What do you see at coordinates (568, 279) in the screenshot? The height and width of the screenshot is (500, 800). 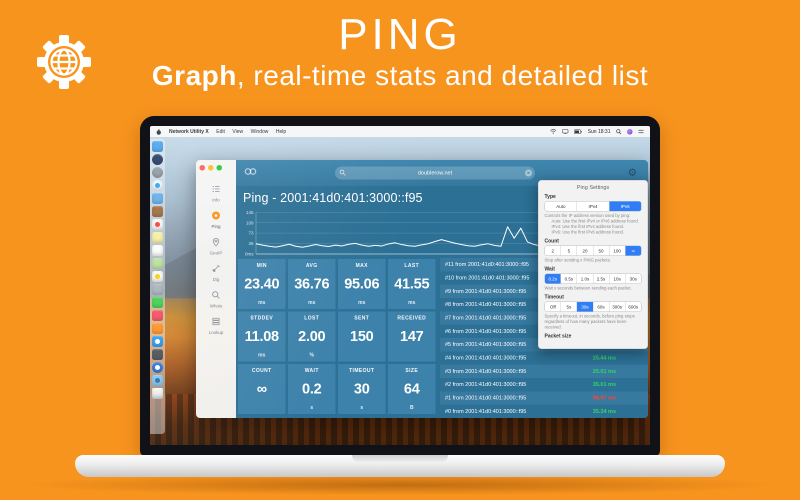 I see `segment-option: 0.5s` at bounding box center [568, 279].